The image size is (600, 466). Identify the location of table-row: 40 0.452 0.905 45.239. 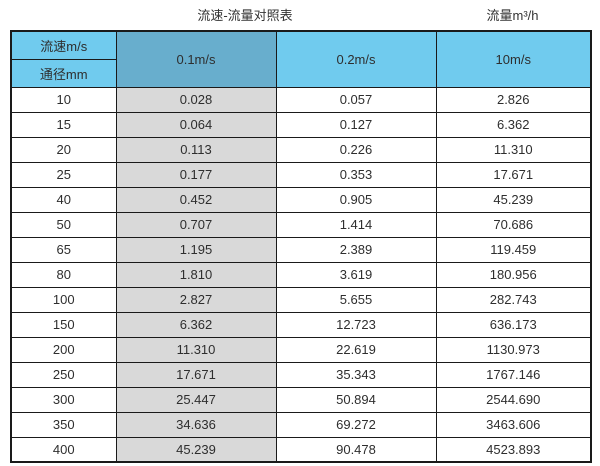
(301, 199).